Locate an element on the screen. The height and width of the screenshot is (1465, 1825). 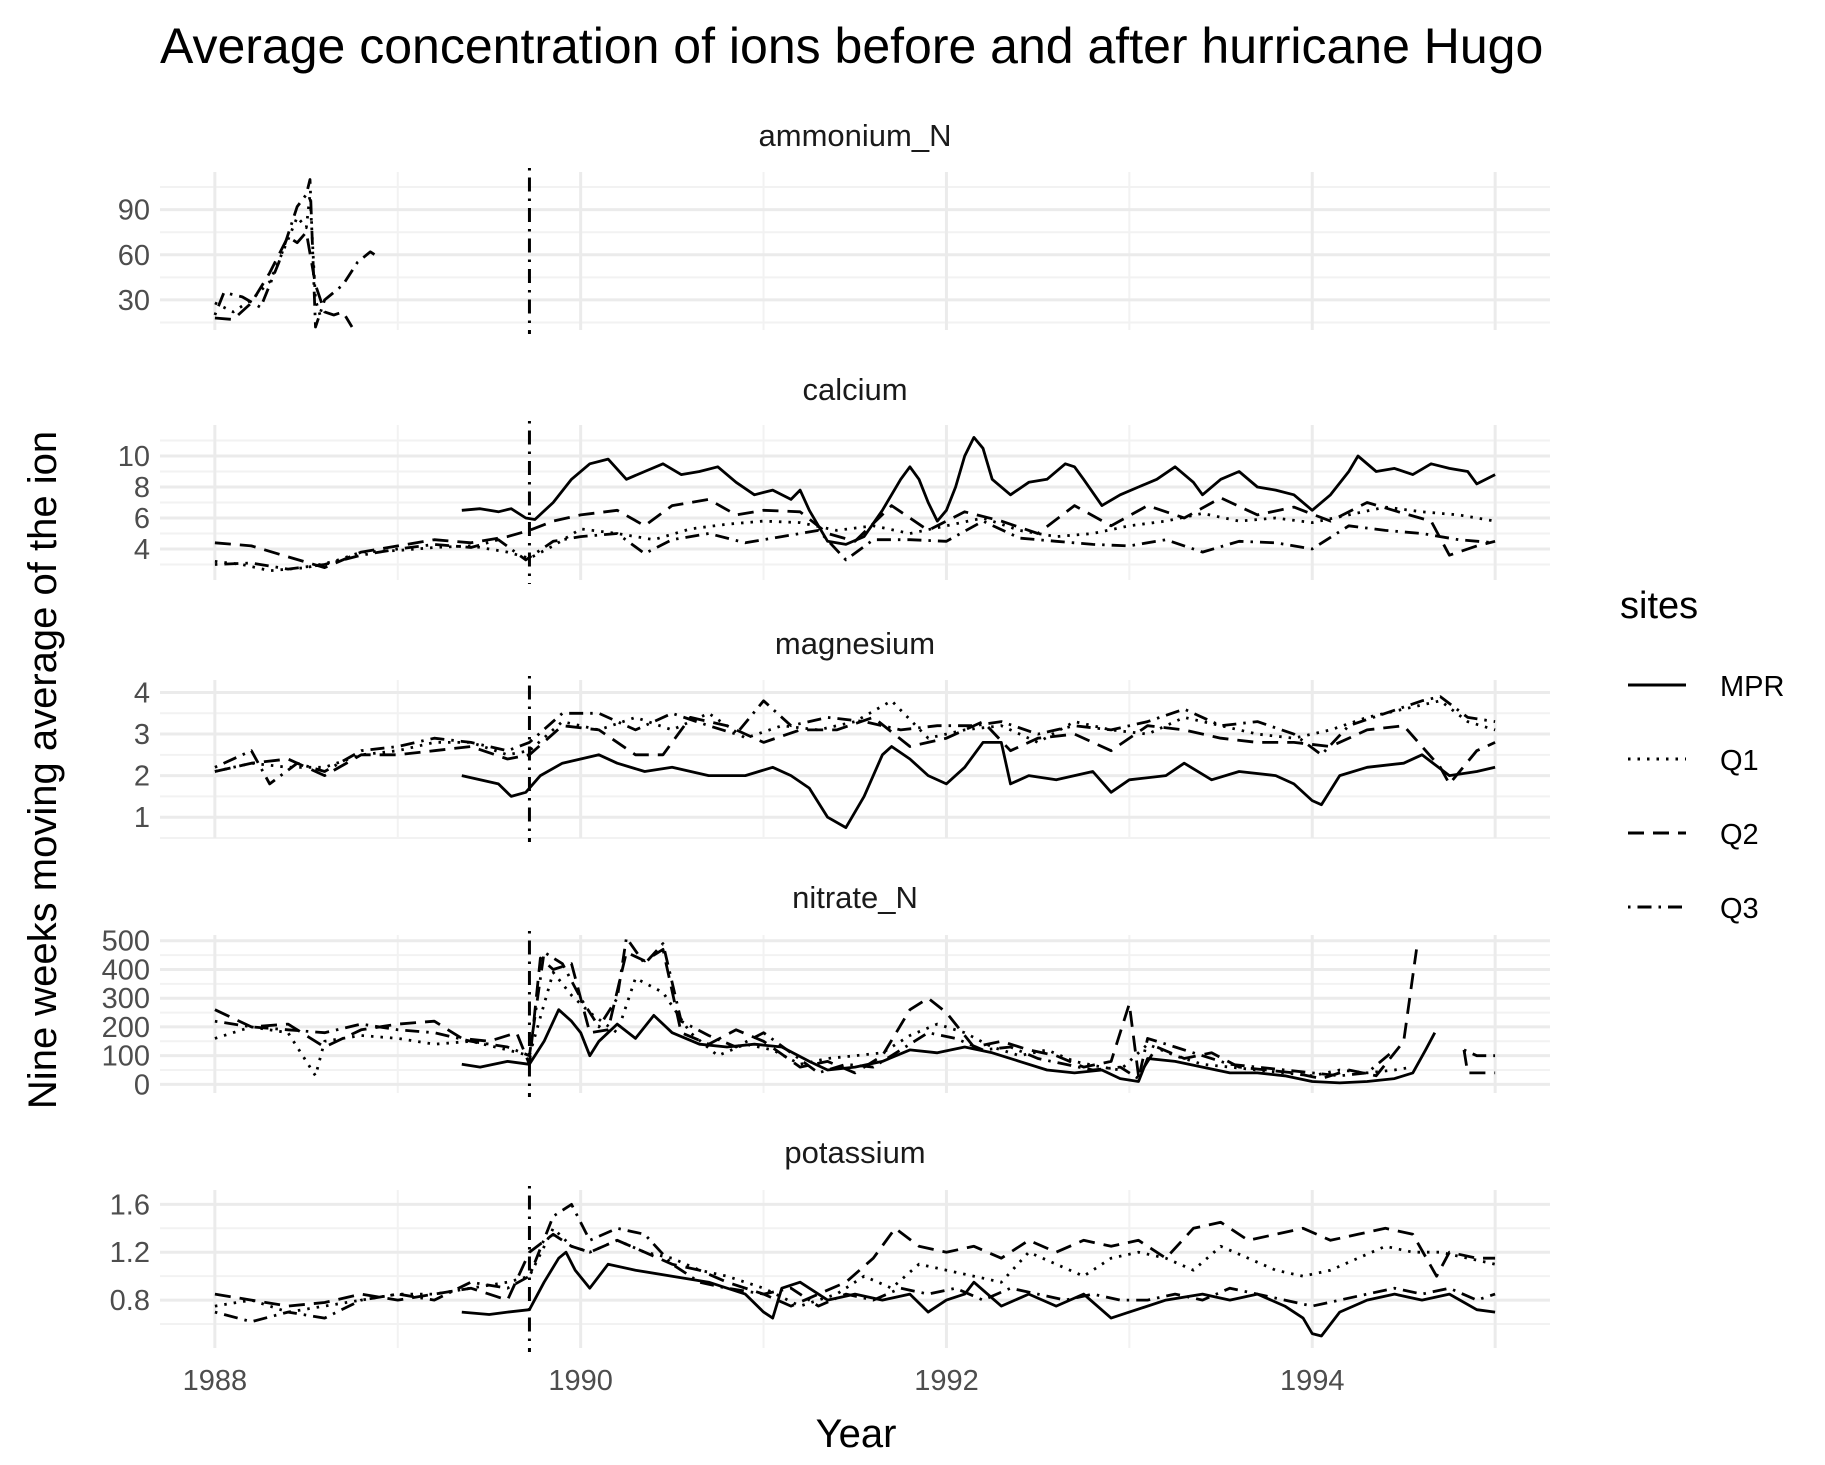
y-tick-label: 6 is located at coordinates (142, 519).